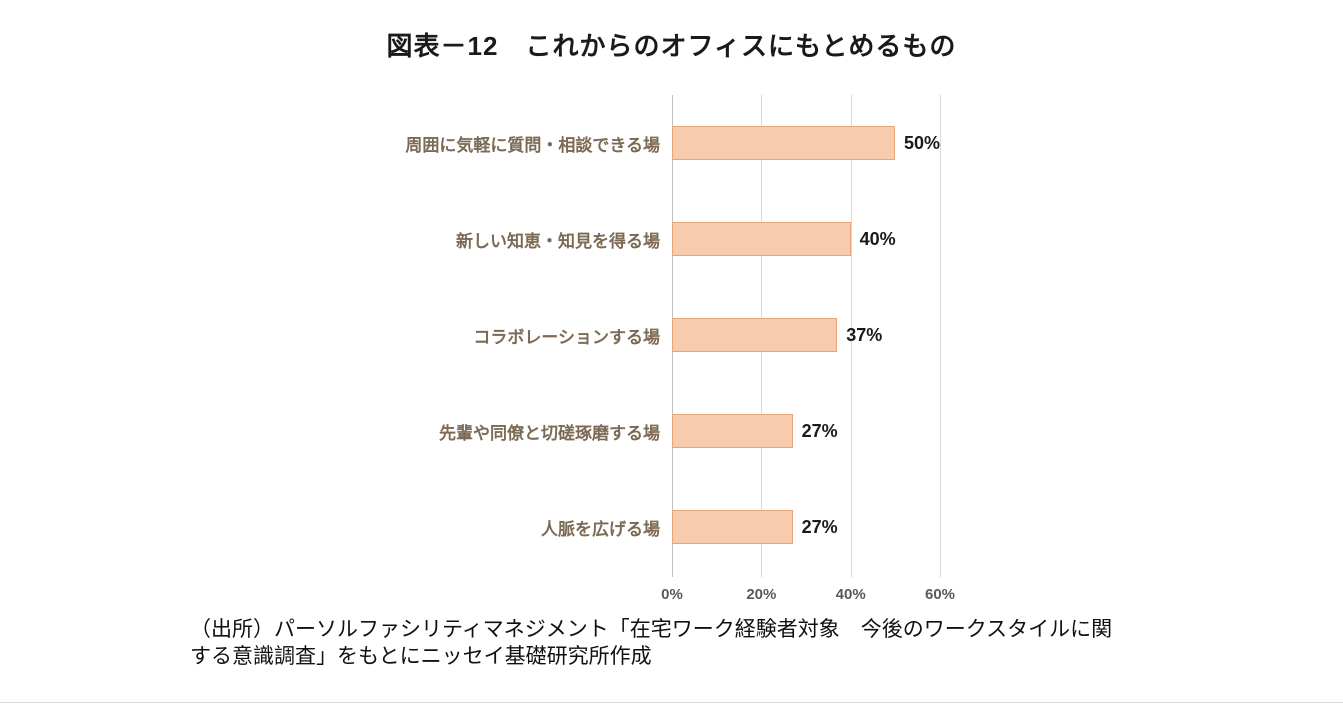 Image resolution: width=1343 pixels, height=719 pixels. Describe the element at coordinates (808, 596) in the screenshot. I see `x-axis: 0% 20% 40% 60%` at that location.